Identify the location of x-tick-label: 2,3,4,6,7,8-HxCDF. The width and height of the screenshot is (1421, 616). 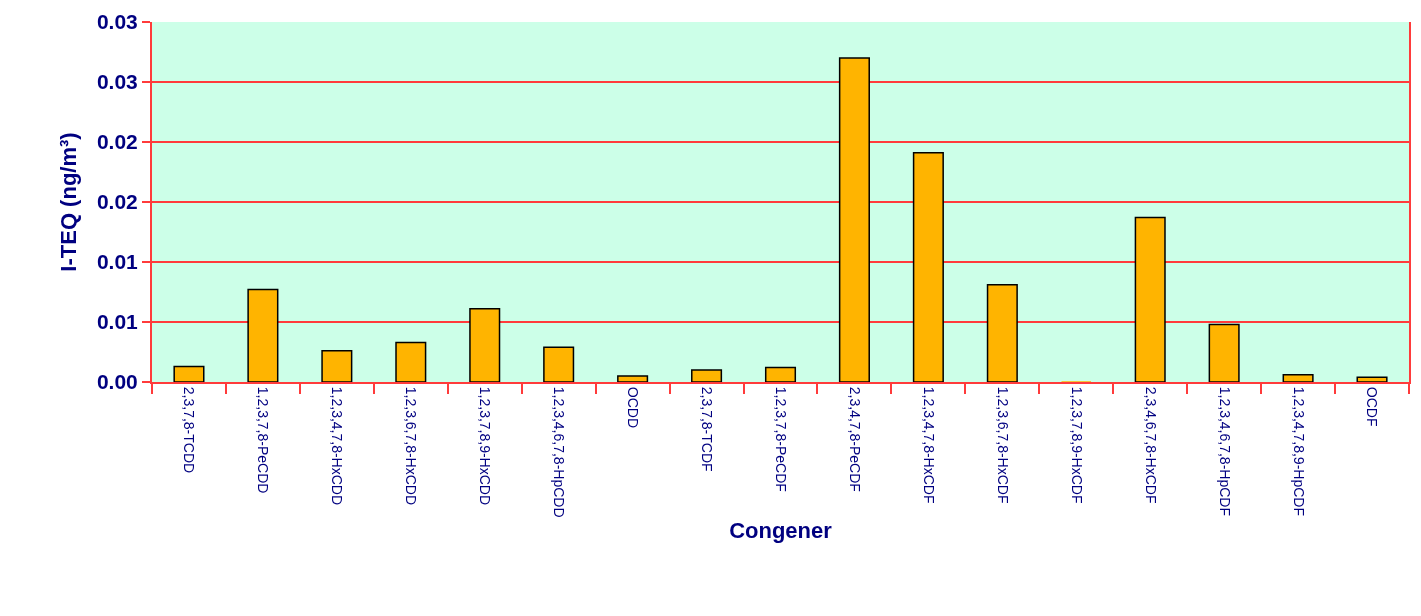
(1150, 445).